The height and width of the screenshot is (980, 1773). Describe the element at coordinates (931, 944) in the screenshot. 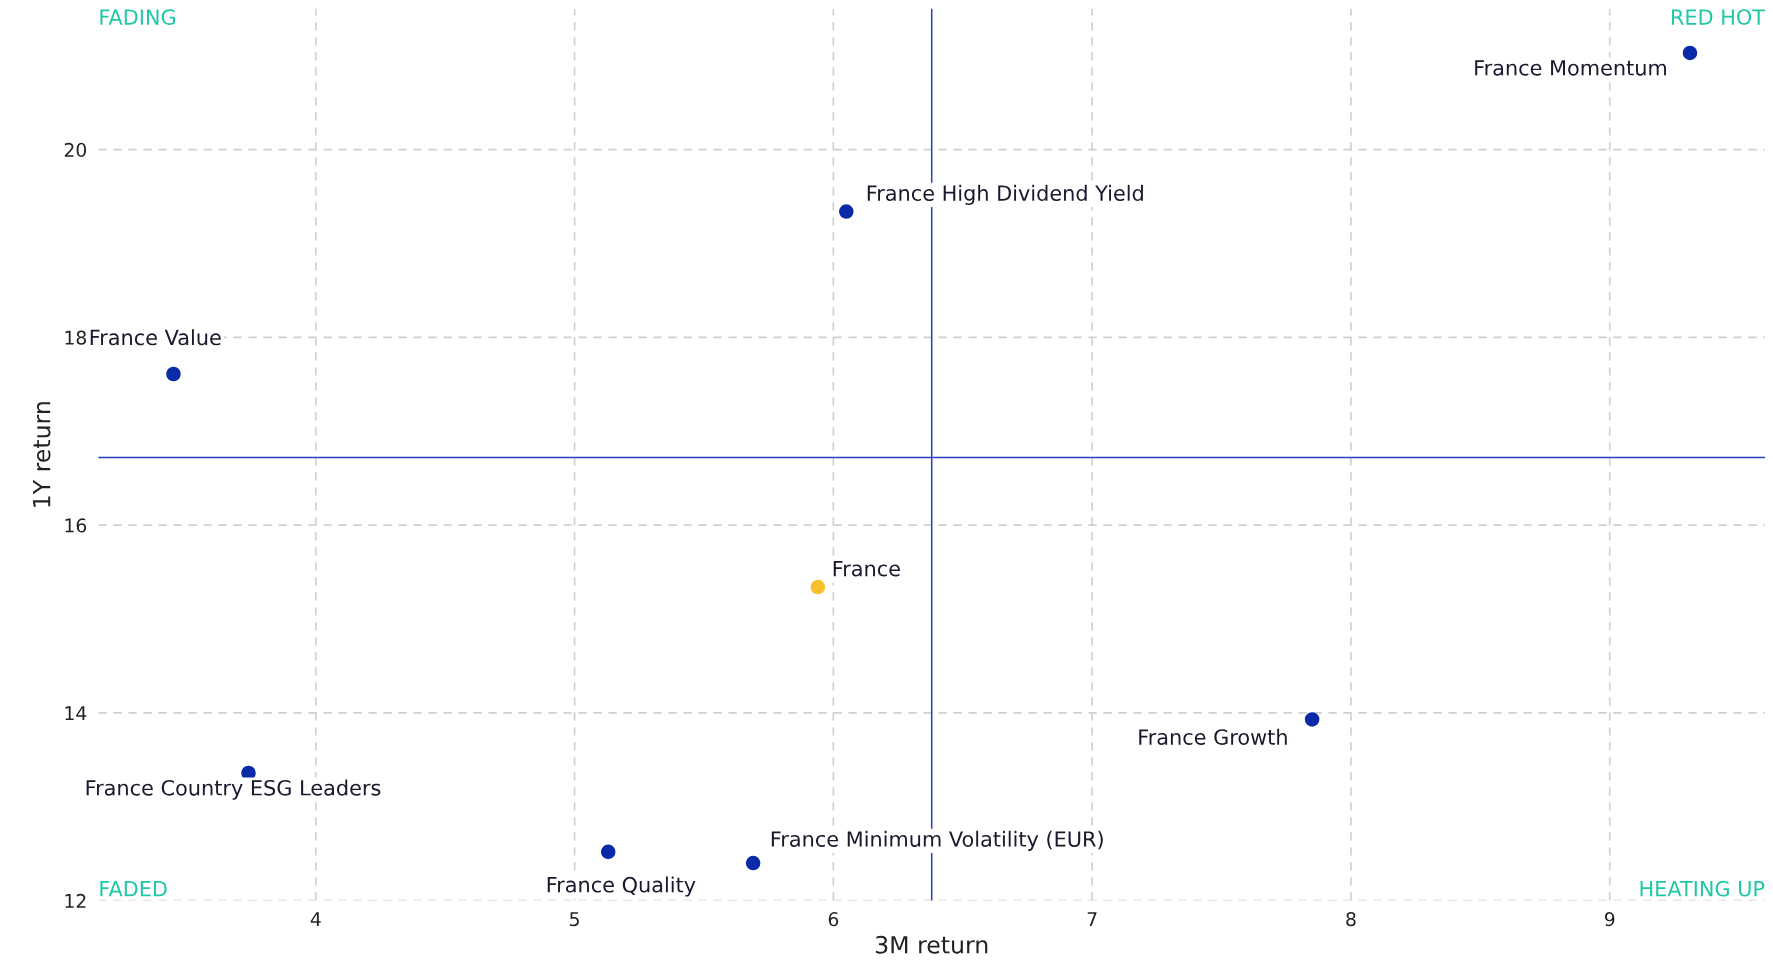

I see `x-axis-title: 3M return` at that location.